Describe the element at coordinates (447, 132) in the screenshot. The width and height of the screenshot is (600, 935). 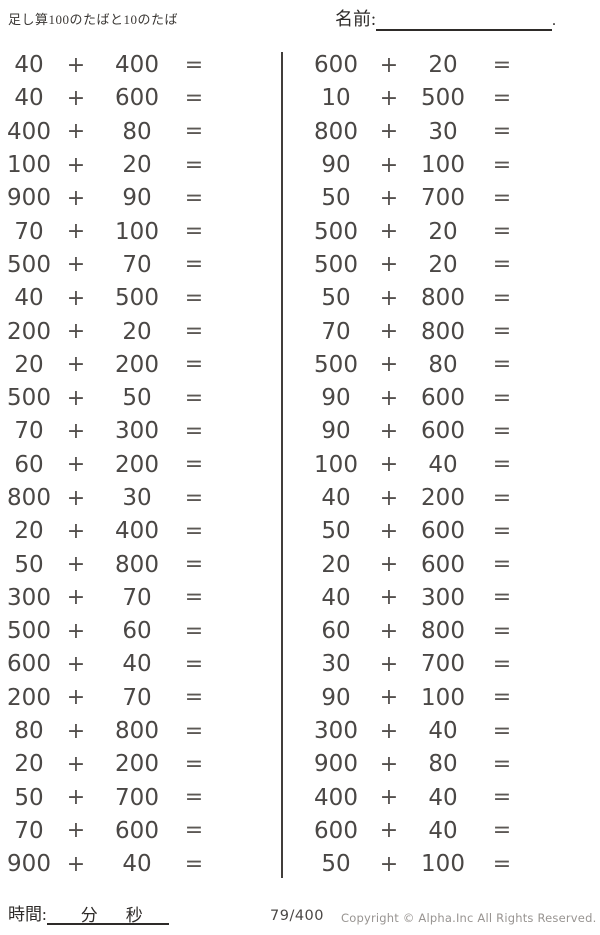
I see `problem-row: 800 +30 =` at that location.